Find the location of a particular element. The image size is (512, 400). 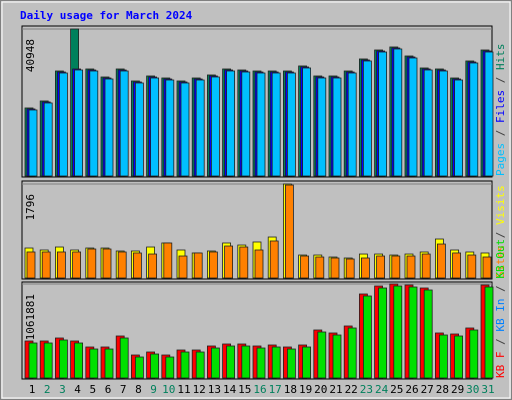

x-tick-label: 24 is located at coordinates (382, 389).